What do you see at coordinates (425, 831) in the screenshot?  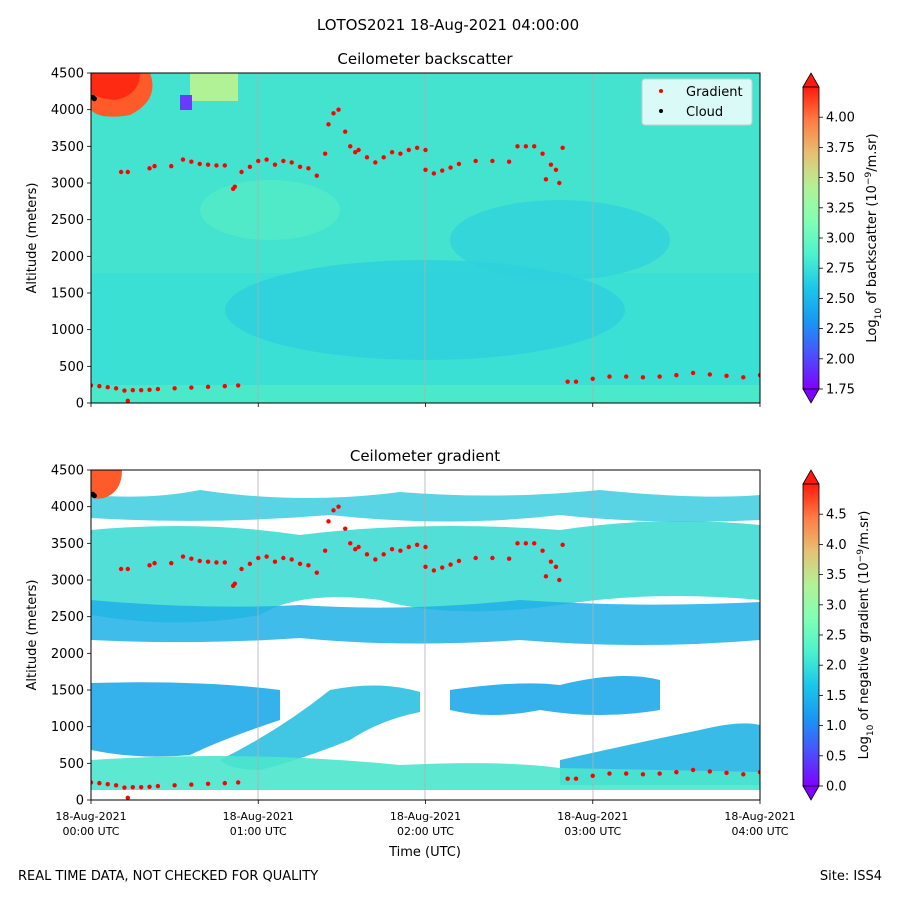 I see `x-tick-label-time: 02:00 UTC` at bounding box center [425, 831].